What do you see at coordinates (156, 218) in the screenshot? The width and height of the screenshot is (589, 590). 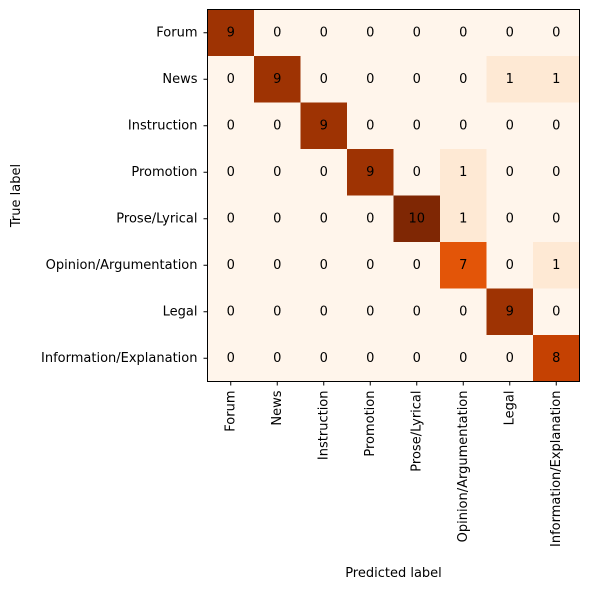 I see `y-tick-label: Prose/Lyrical` at bounding box center [156, 218].